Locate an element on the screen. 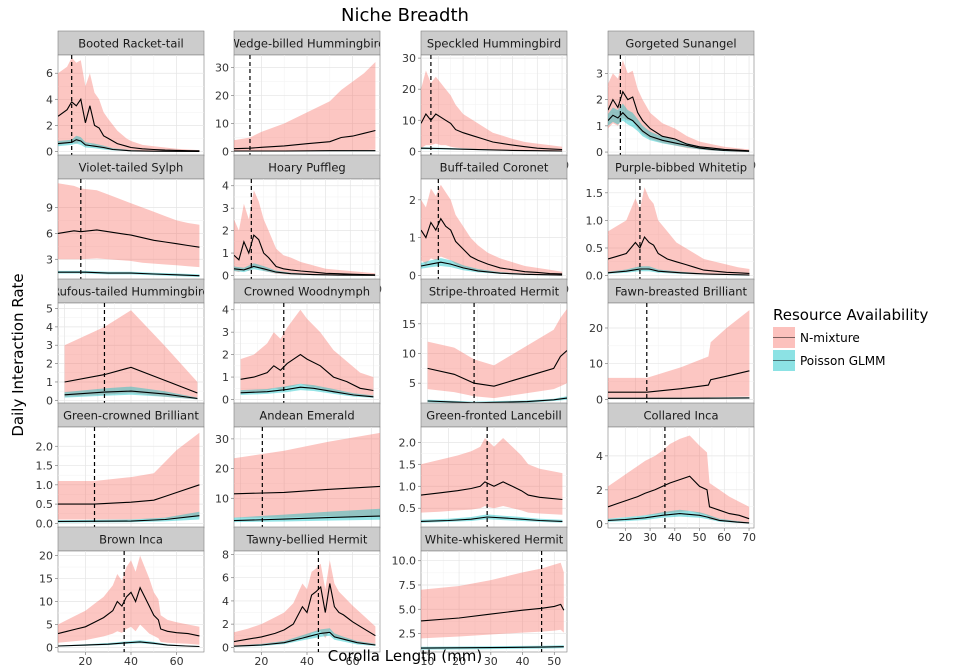  facet-violet-tailed-sylph-strip is located at coordinates (131, 167).